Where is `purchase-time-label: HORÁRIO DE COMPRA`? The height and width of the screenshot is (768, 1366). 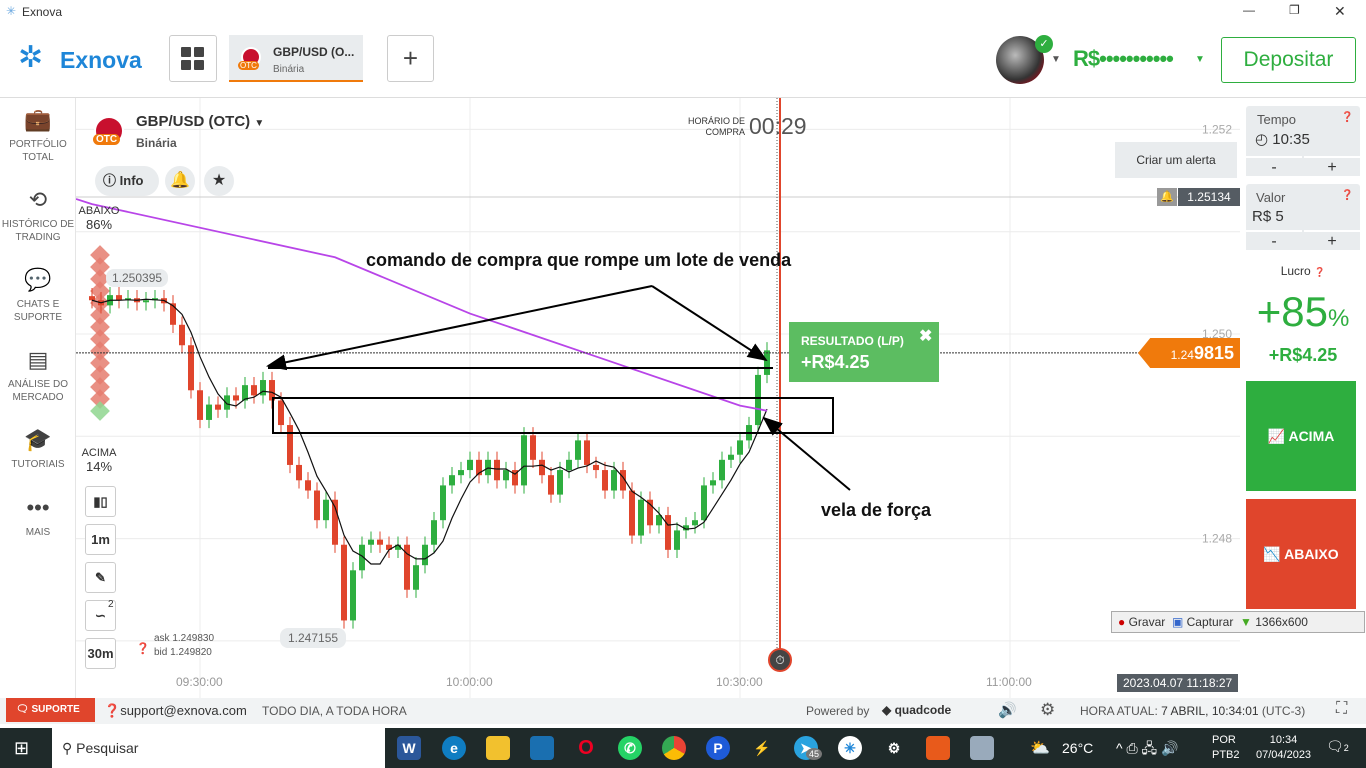
purchase-time-label: HORÁRIO DE COMPRA is located at coordinates (717, 126).